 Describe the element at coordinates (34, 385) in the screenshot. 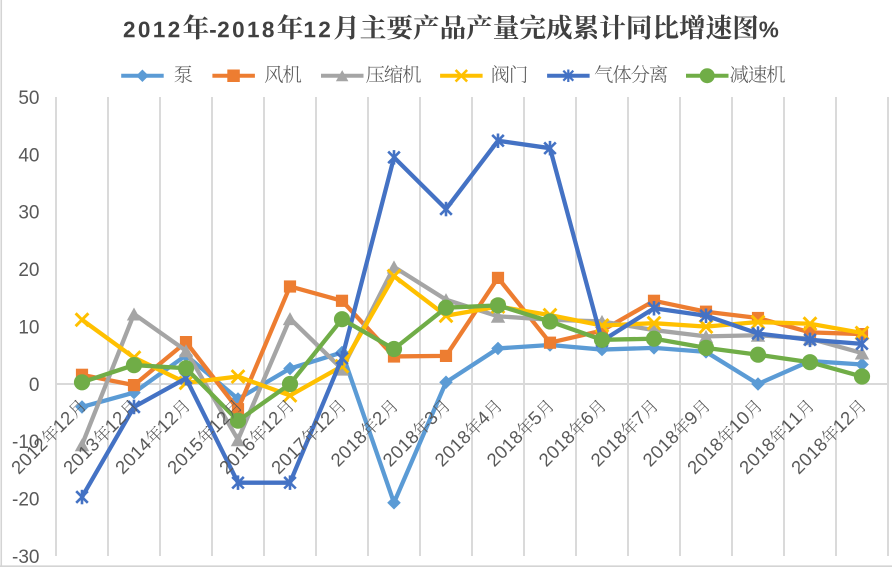

I see `svg-text: 0` at that location.